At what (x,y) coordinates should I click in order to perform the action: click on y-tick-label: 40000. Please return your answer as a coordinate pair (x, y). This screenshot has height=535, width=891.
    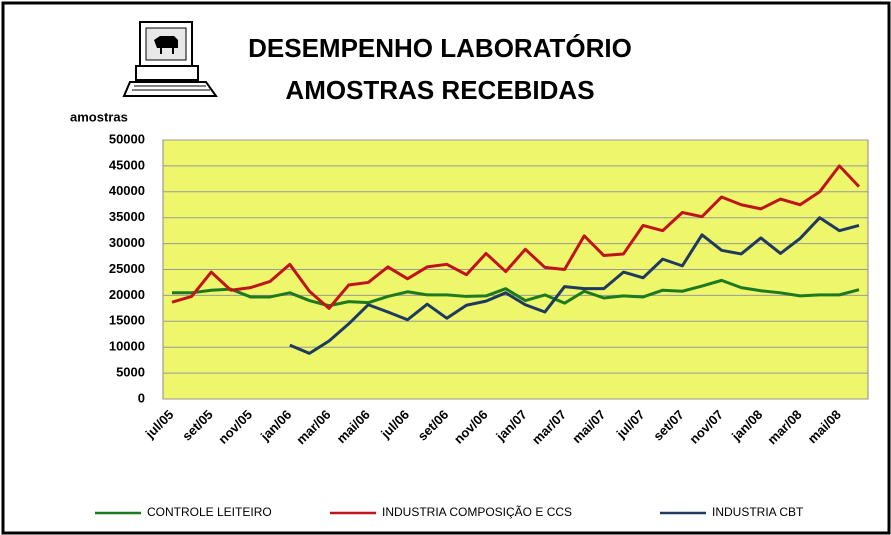
    Looking at the image, I should click on (127, 190).